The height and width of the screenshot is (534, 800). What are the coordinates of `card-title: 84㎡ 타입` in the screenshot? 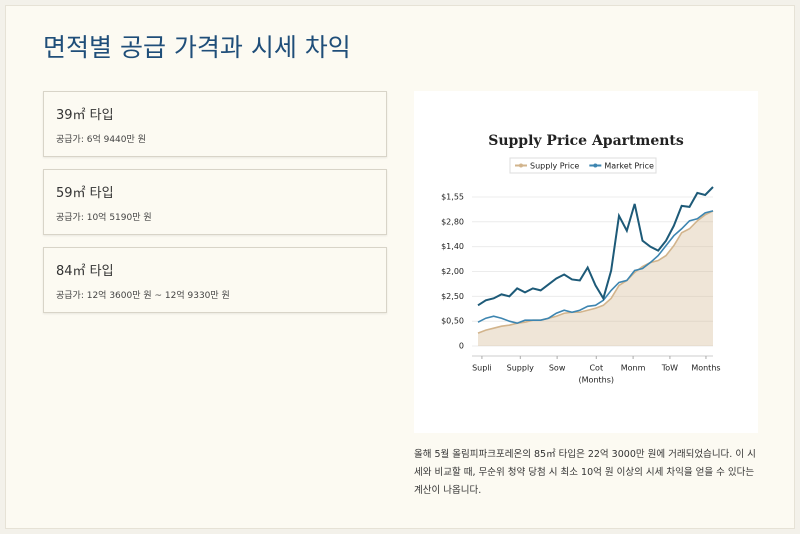 It's located at (85, 271).